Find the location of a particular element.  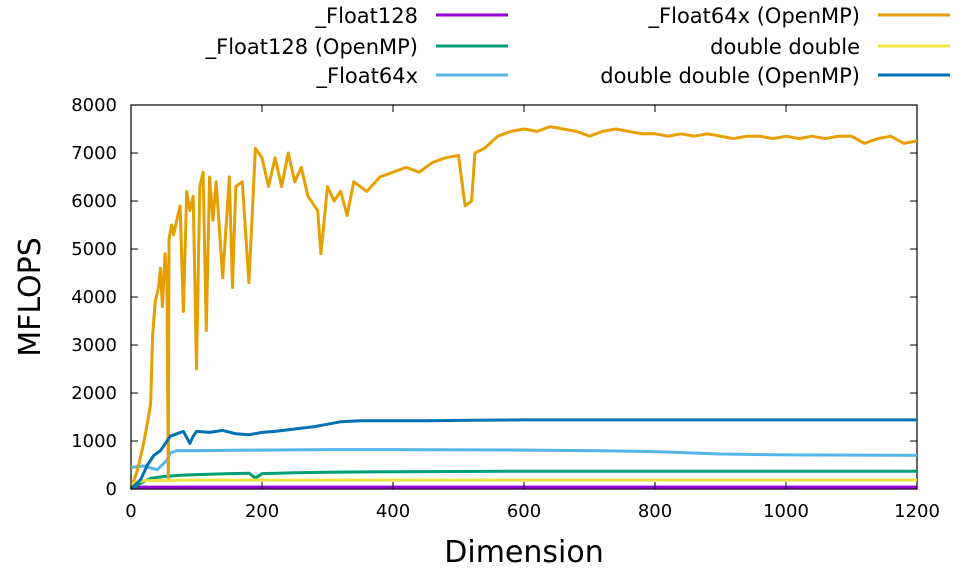

y-tick-label: 2000 is located at coordinates (94, 393).